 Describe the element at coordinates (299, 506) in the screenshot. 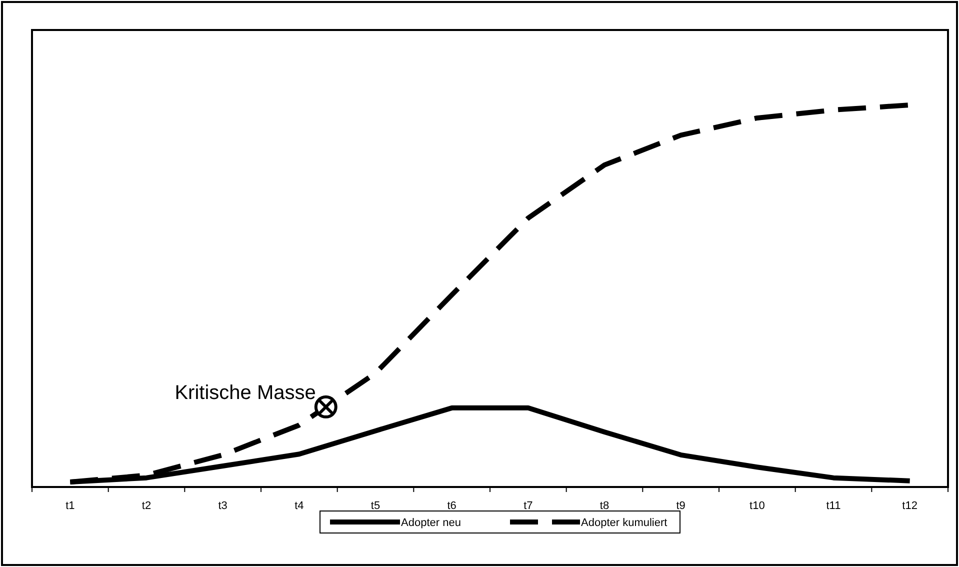

I see `x-tick-label: t4` at that location.